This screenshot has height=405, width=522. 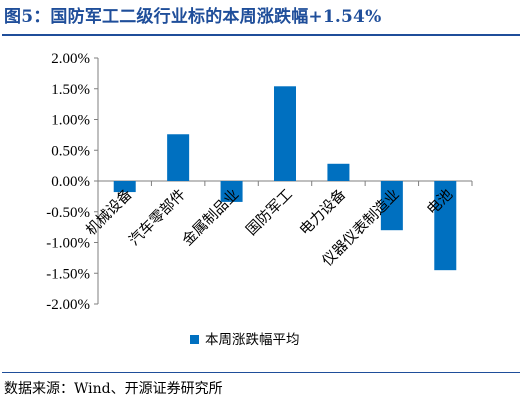 I want to click on y-tick-label: -0.50%, so click(x=68, y=213).